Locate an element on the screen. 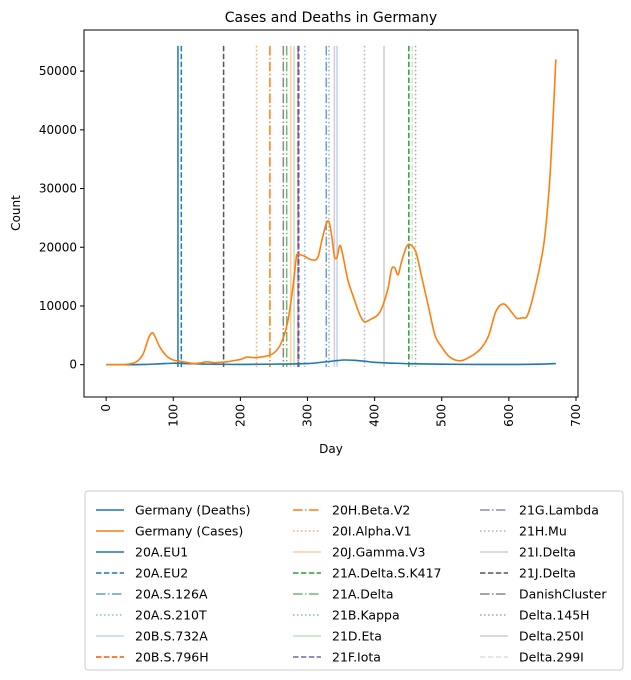 The height and width of the screenshot is (680, 631). legend-label-5: 20A.S.210T is located at coordinates (171, 615).